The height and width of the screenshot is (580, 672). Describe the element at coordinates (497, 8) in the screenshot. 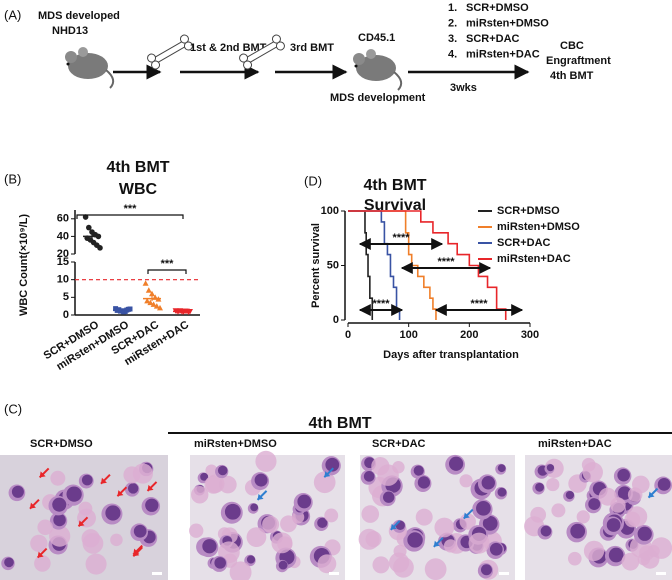

I see `treatment-name: SCR+DMSO` at that location.